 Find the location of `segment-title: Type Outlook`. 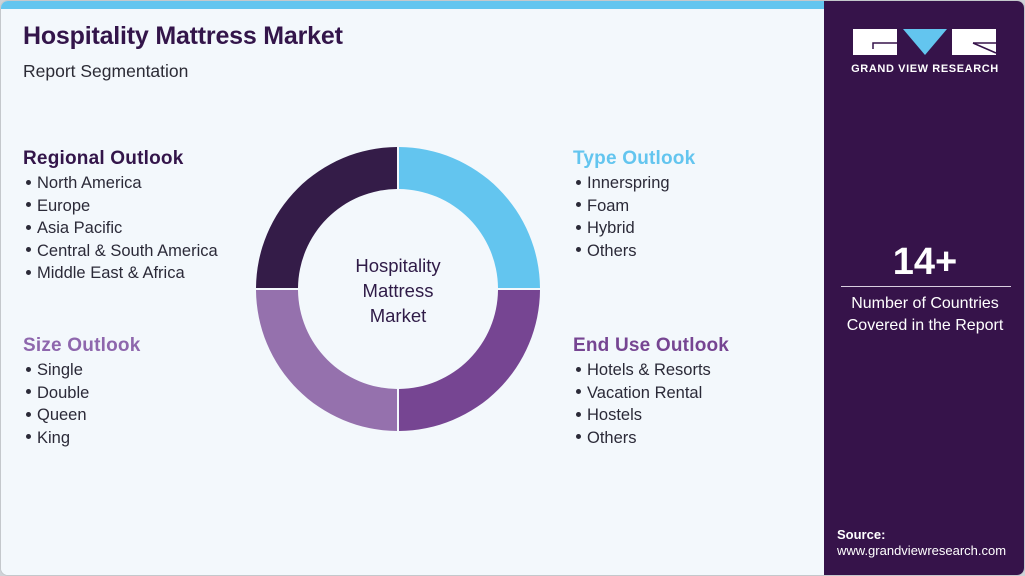

segment-title: Type Outlook is located at coordinates (634, 158).